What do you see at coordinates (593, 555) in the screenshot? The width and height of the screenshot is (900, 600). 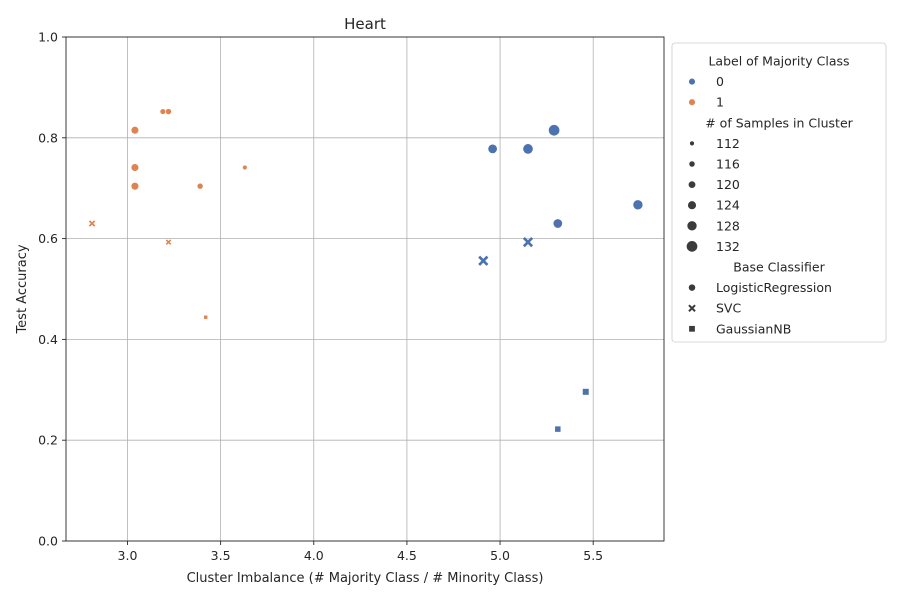 I see `x-tick-label: 5.5` at bounding box center [593, 555].